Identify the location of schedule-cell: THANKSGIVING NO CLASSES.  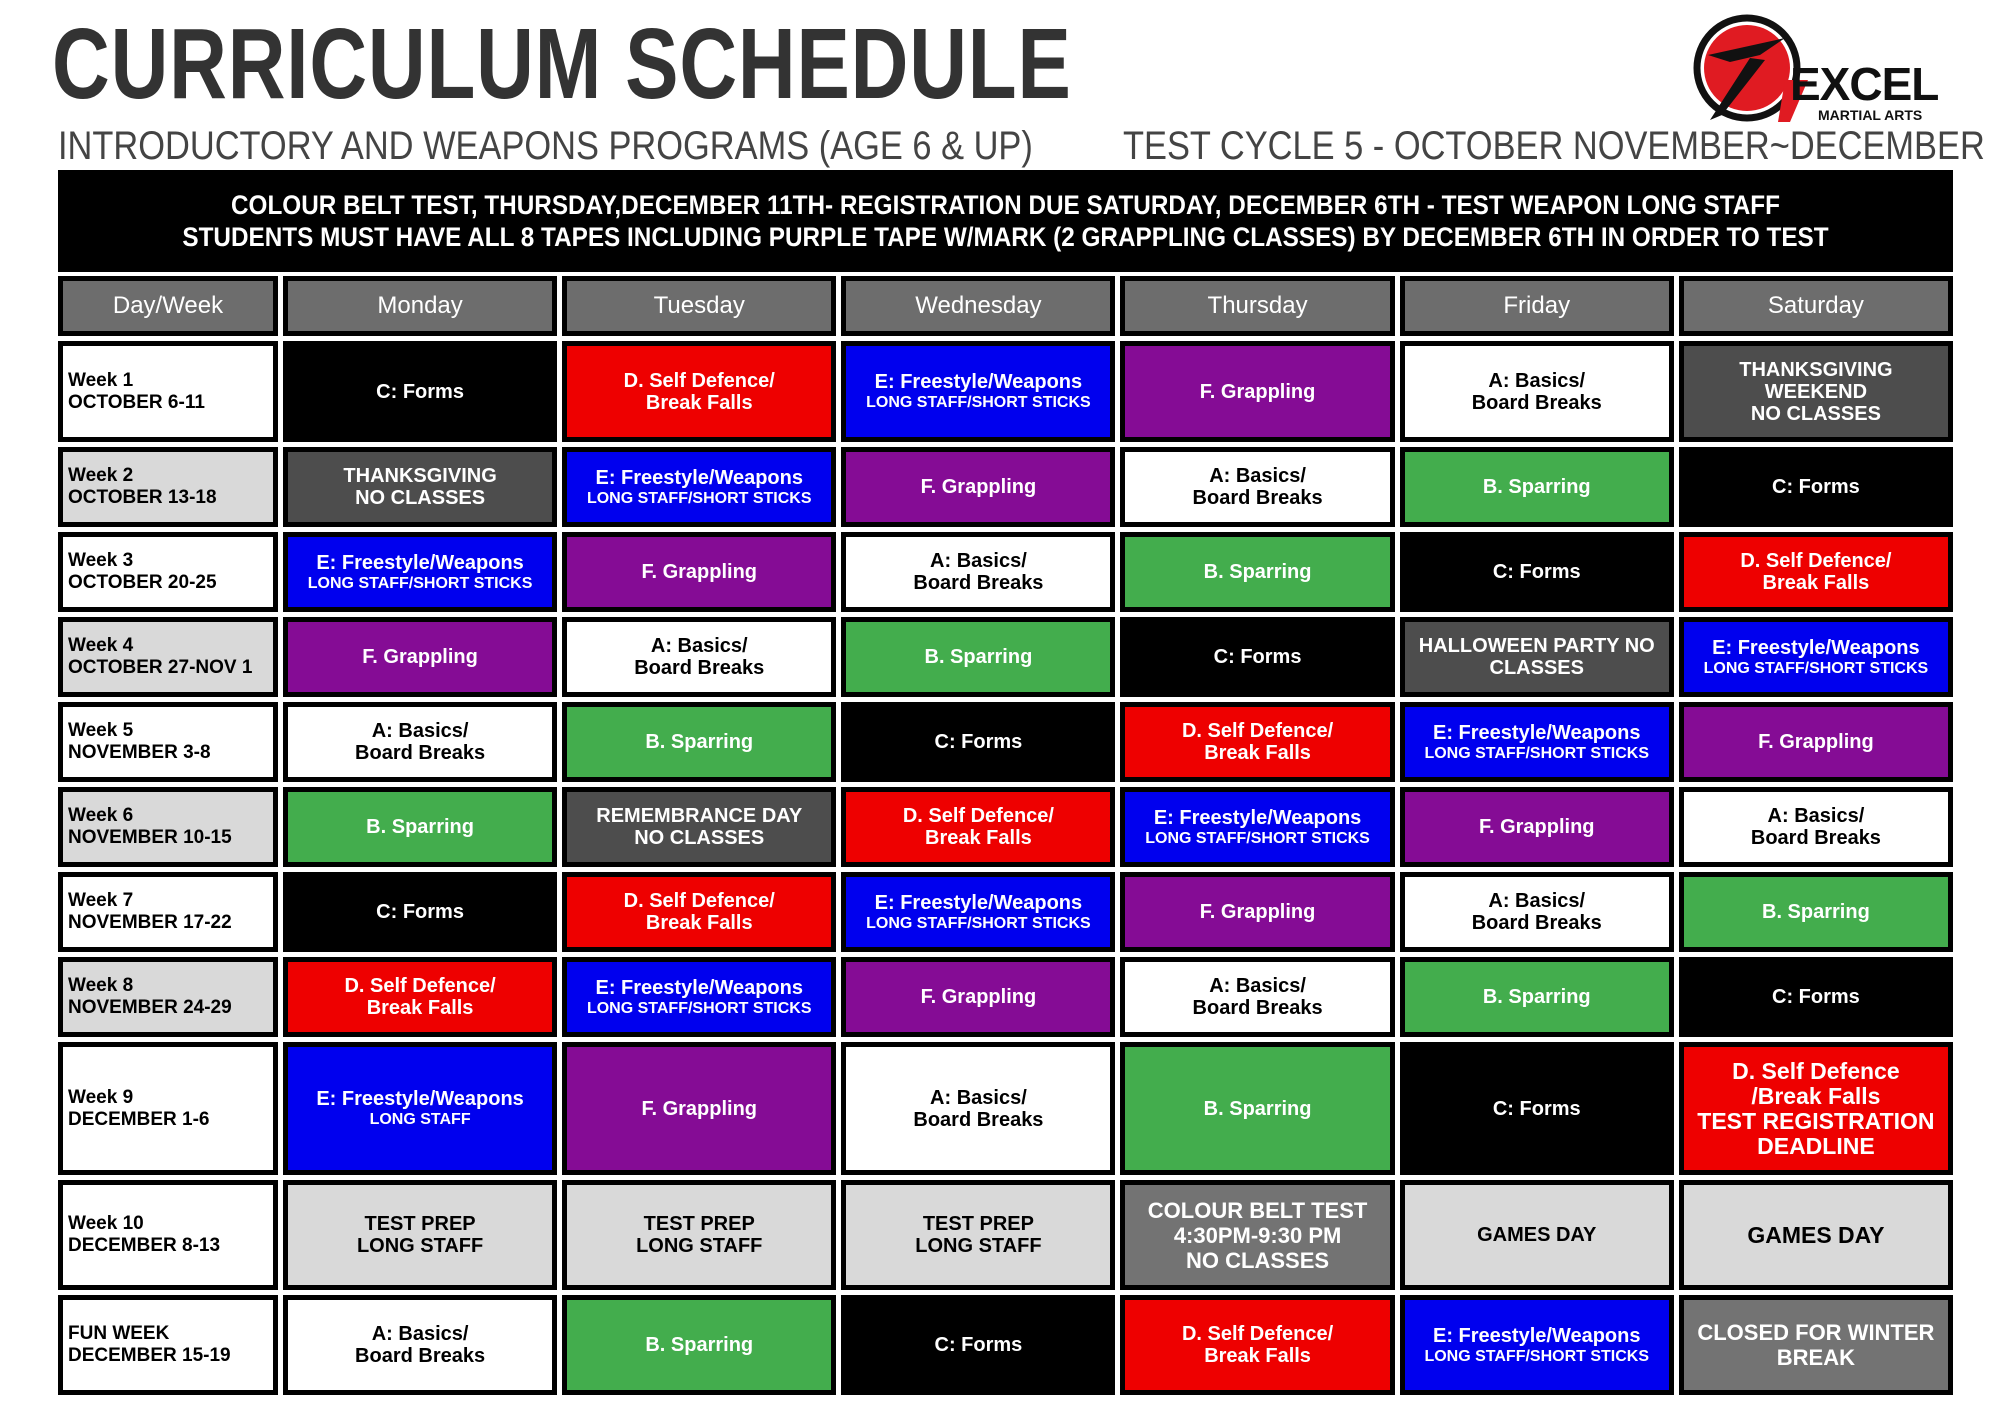
(420, 487).